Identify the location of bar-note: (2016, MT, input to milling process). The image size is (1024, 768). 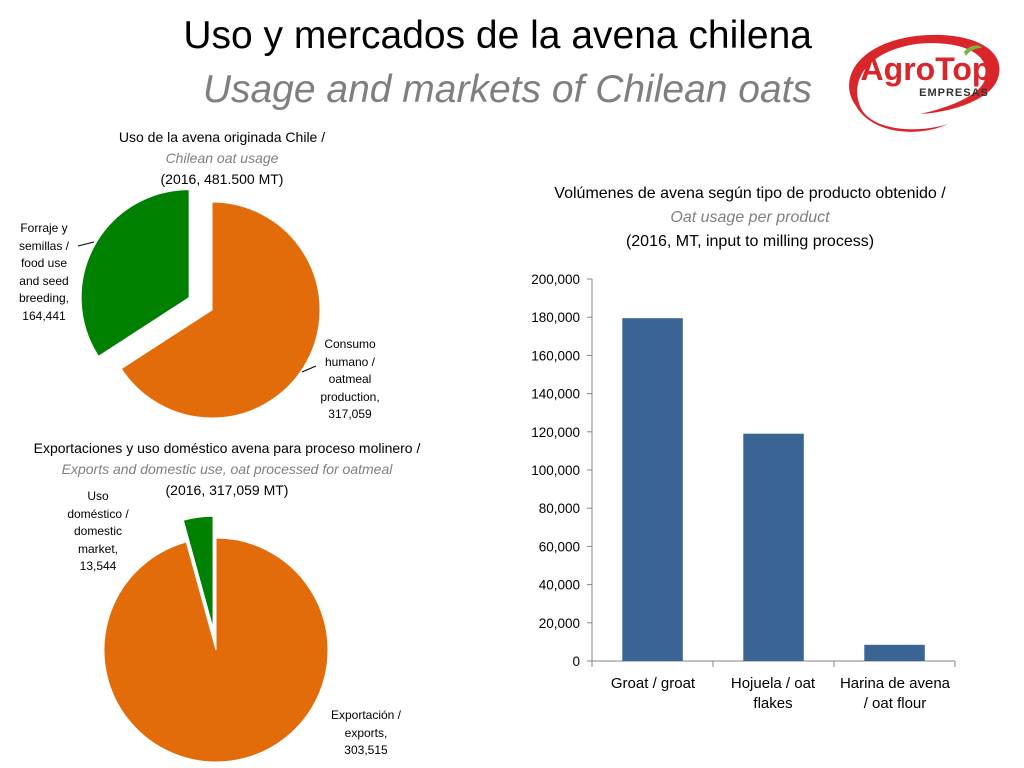
(750, 241).